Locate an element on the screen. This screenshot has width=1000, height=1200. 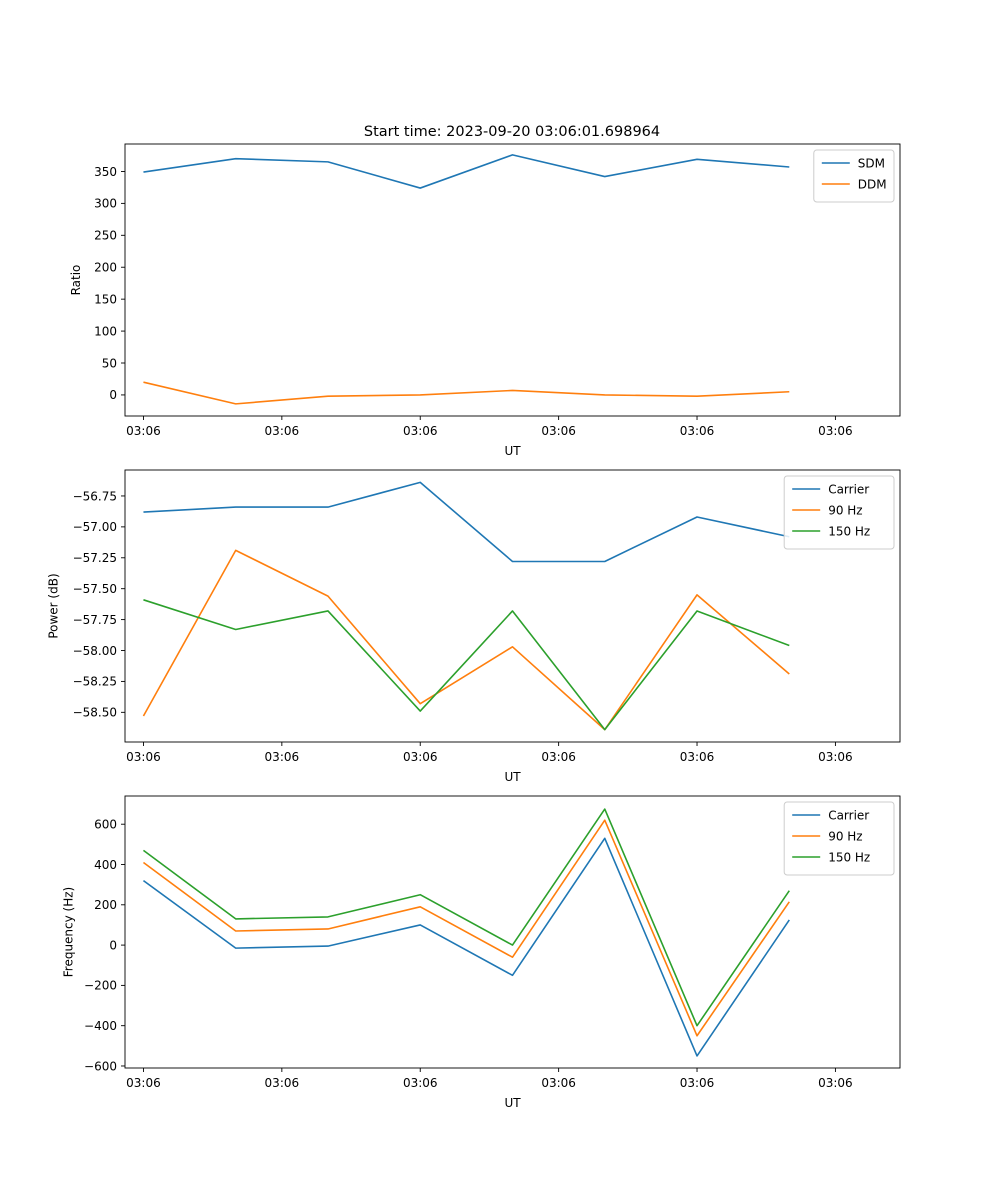
series-line-sdm is located at coordinates (466, 171).